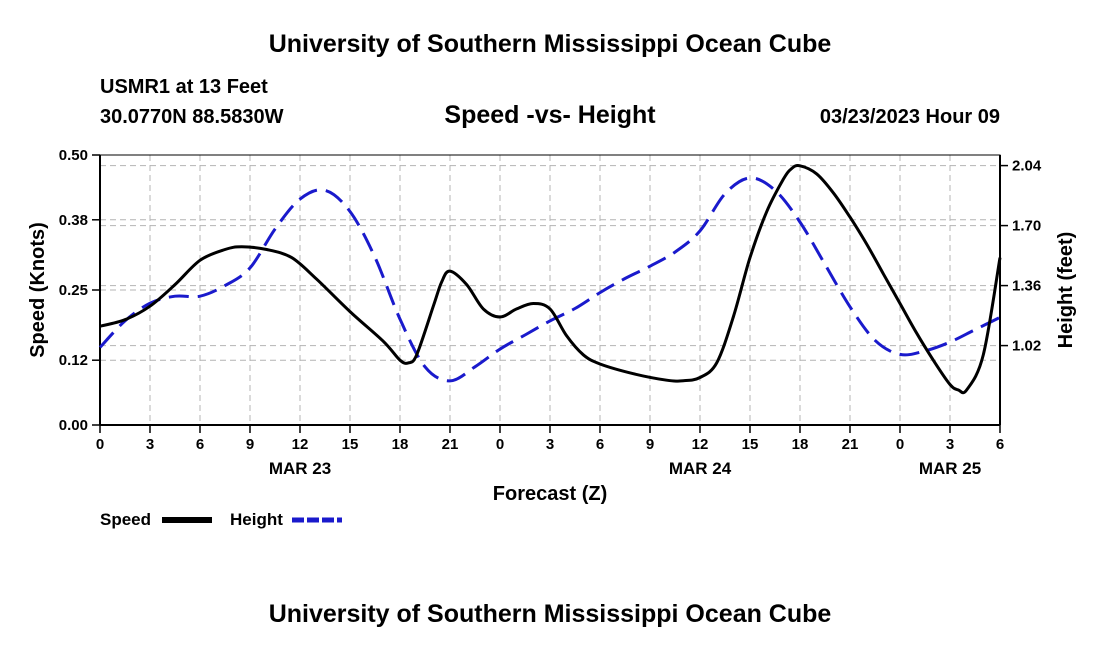 The image size is (1100, 650). Describe the element at coordinates (300, 468) in the screenshot. I see `date-label: MAR 23` at that location.